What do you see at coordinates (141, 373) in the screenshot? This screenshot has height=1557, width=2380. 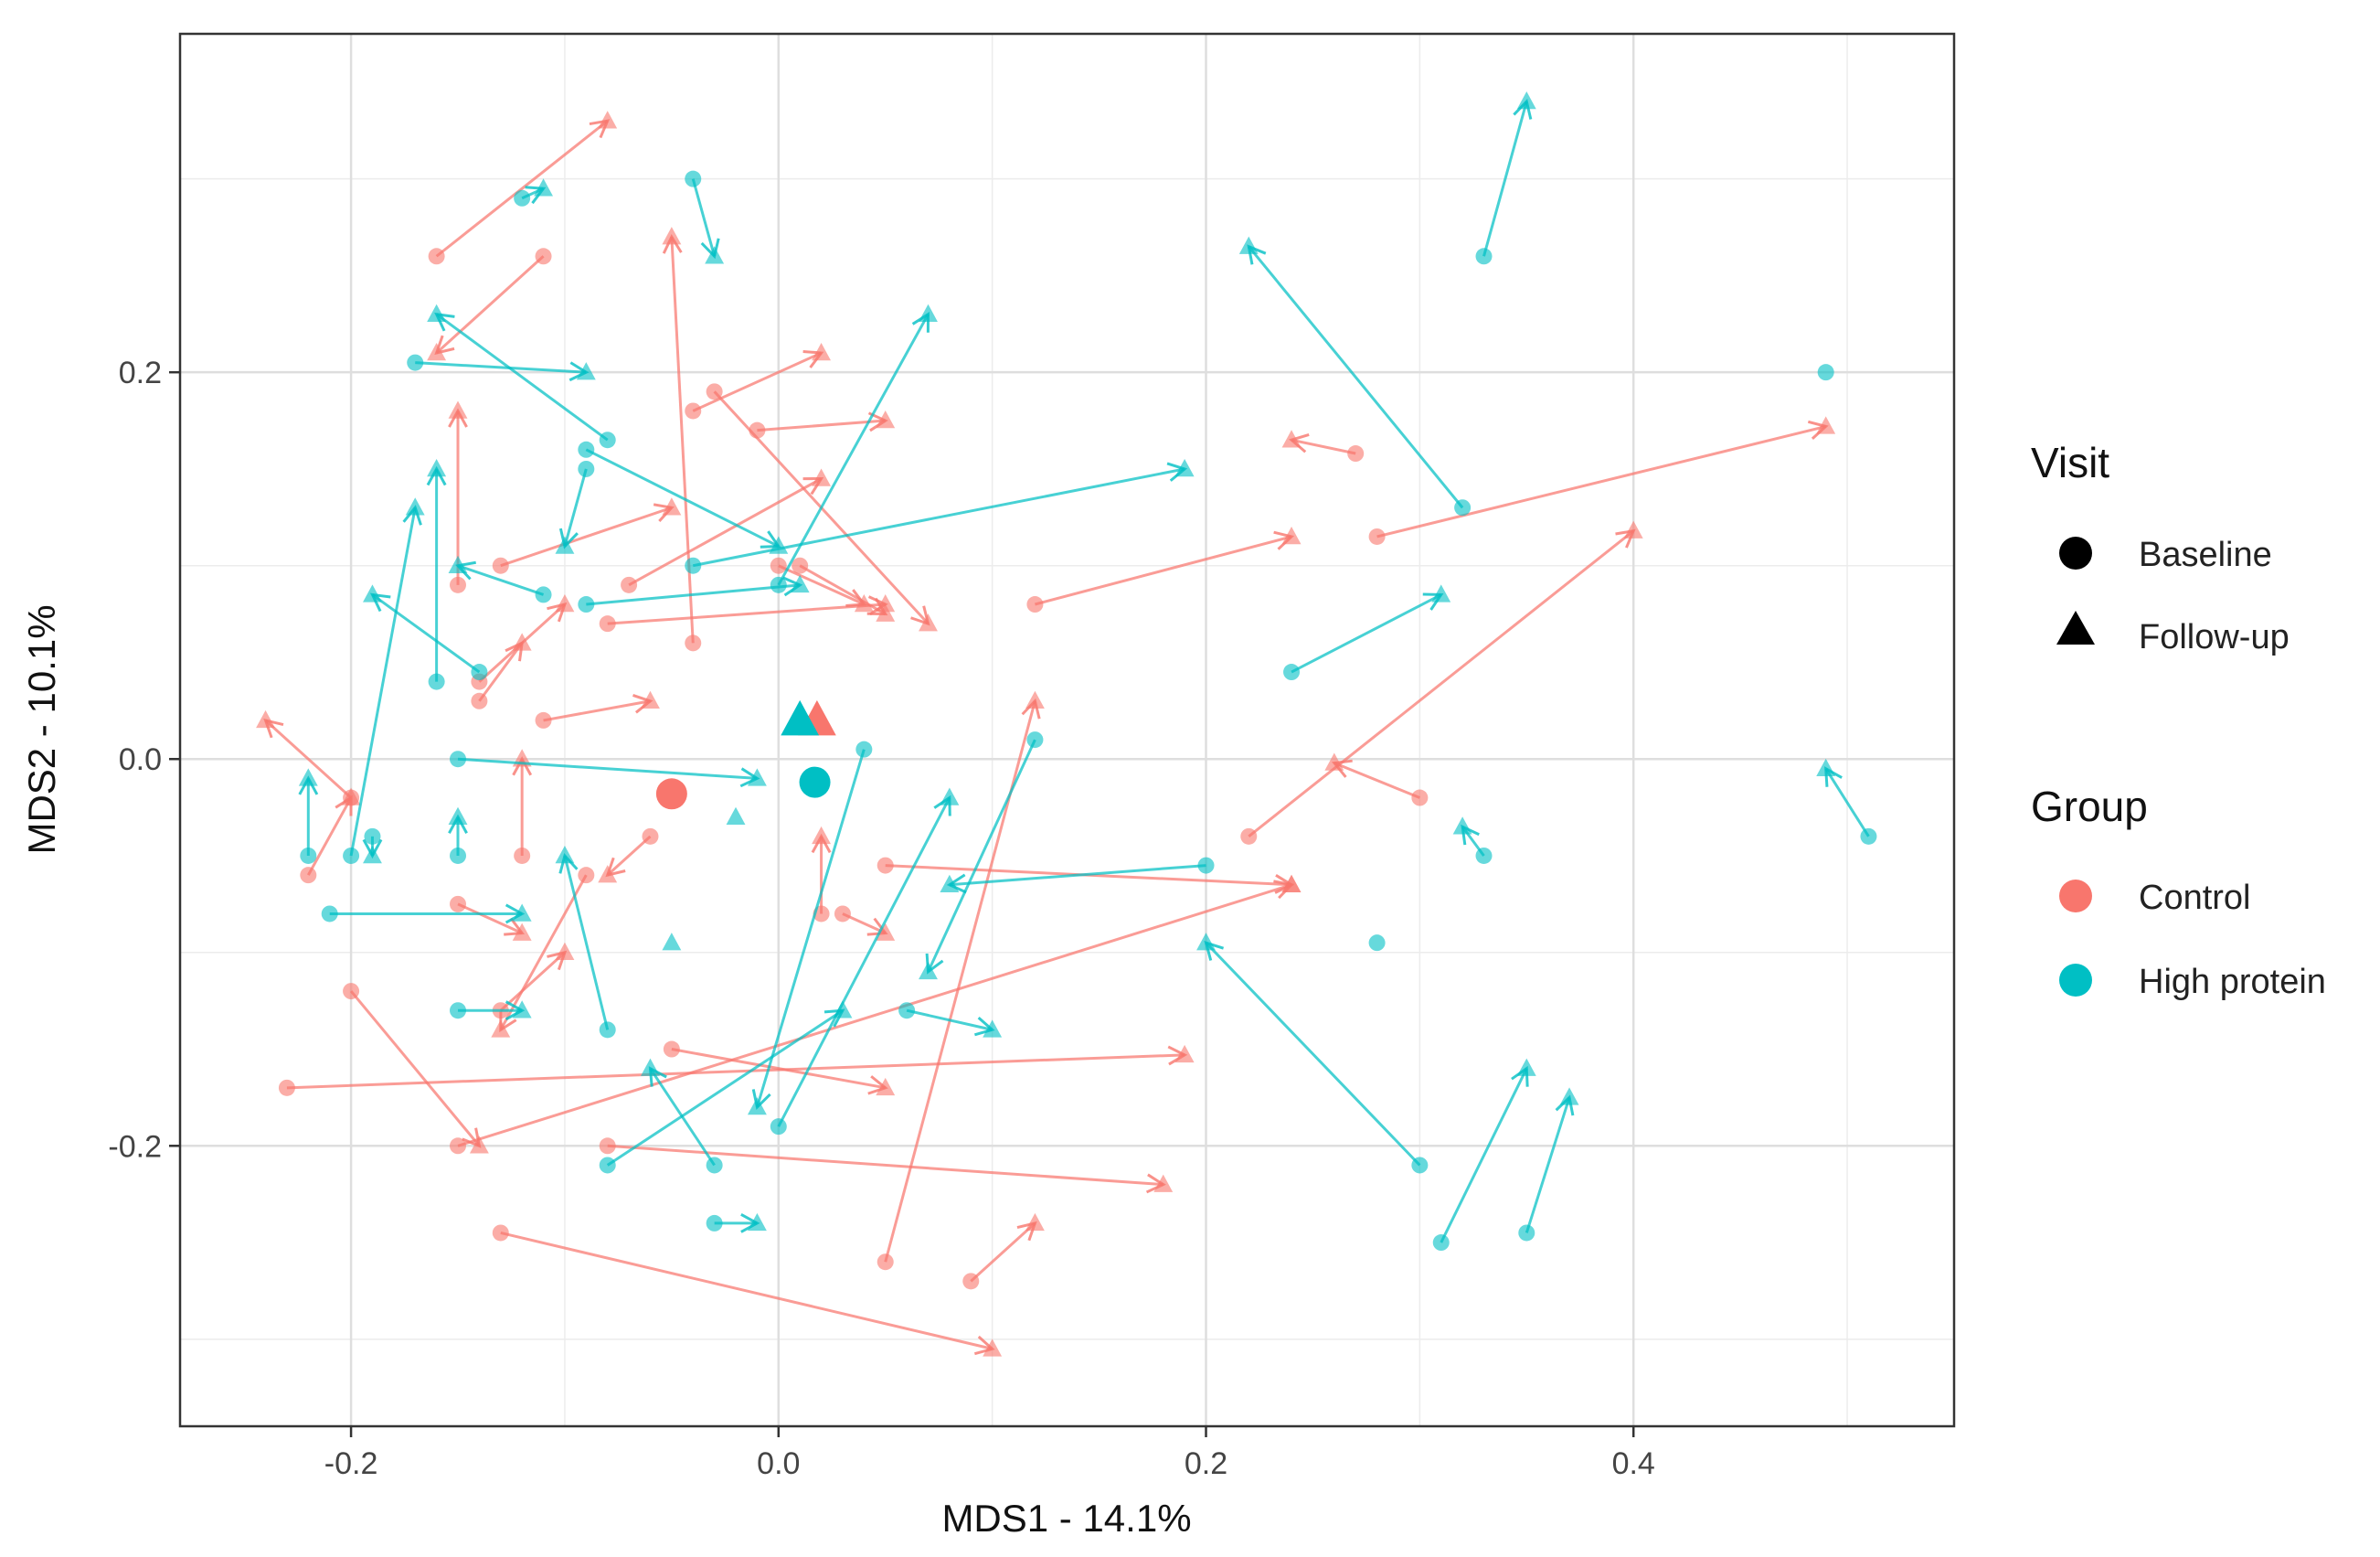 I see `y-tick-label: 0.2` at bounding box center [141, 373].